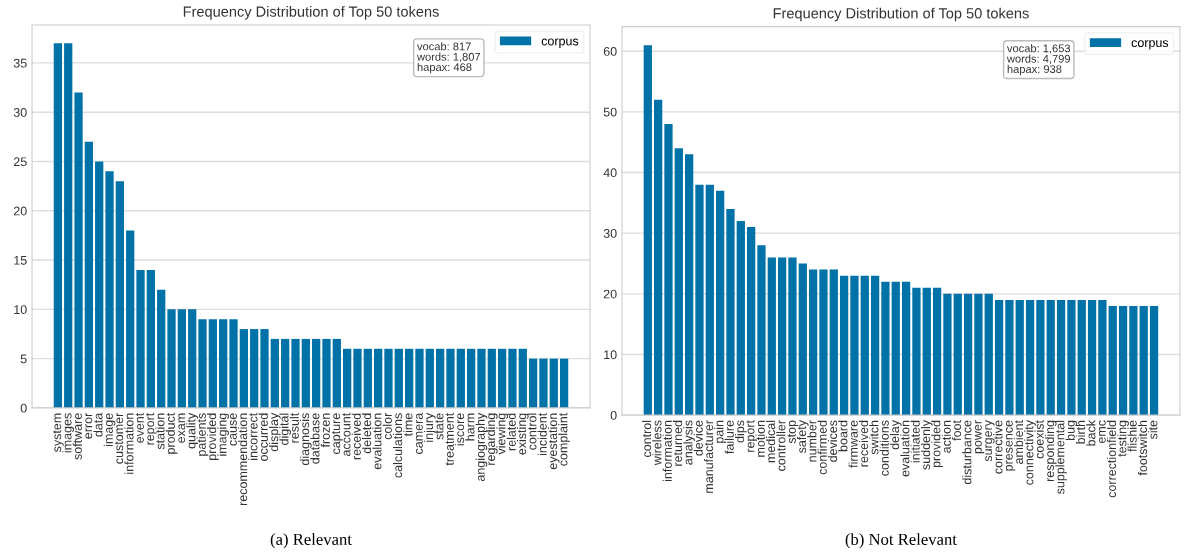  Describe the element at coordinates (337, 433) in the screenshot. I see `x-tick-label: capture` at that location.